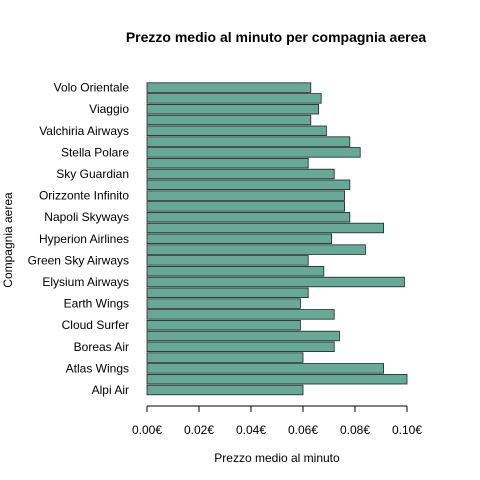 This screenshot has height=480, width=480. I want to click on y-tick-label: Napoli Skyways, so click(86, 217).